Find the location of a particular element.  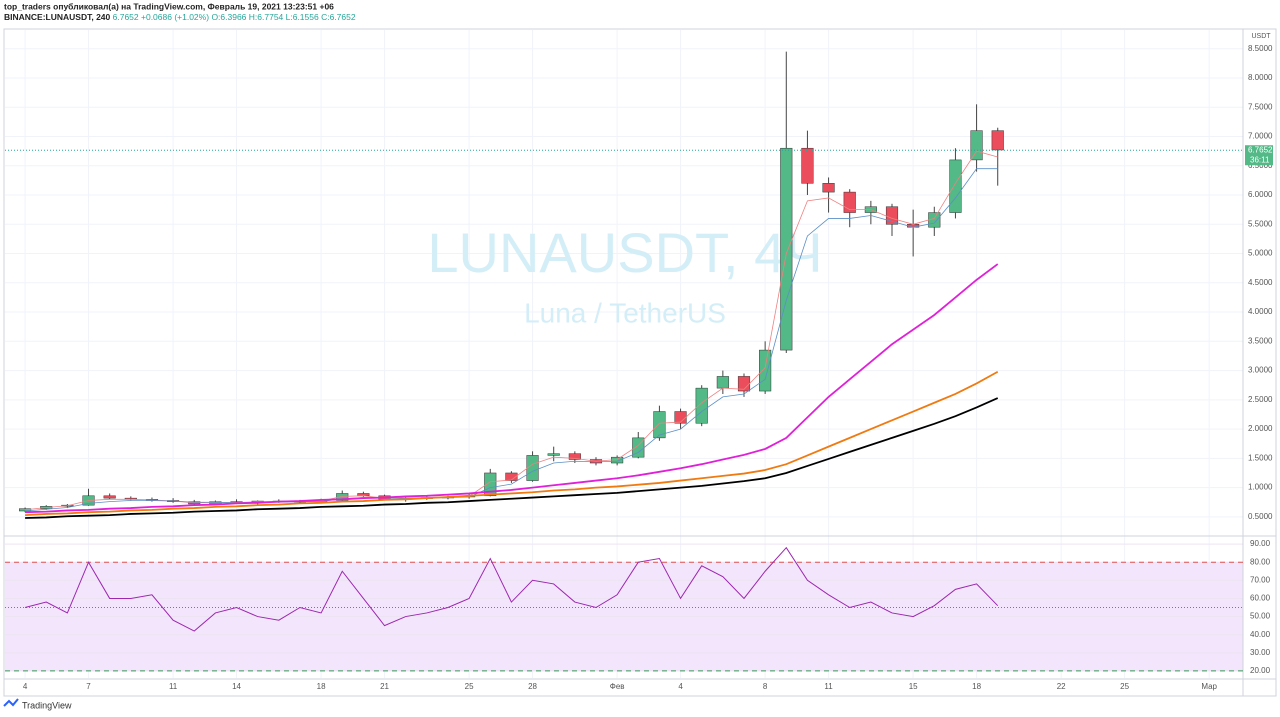

y-tick-label: 2.0000 is located at coordinates (1260, 428).